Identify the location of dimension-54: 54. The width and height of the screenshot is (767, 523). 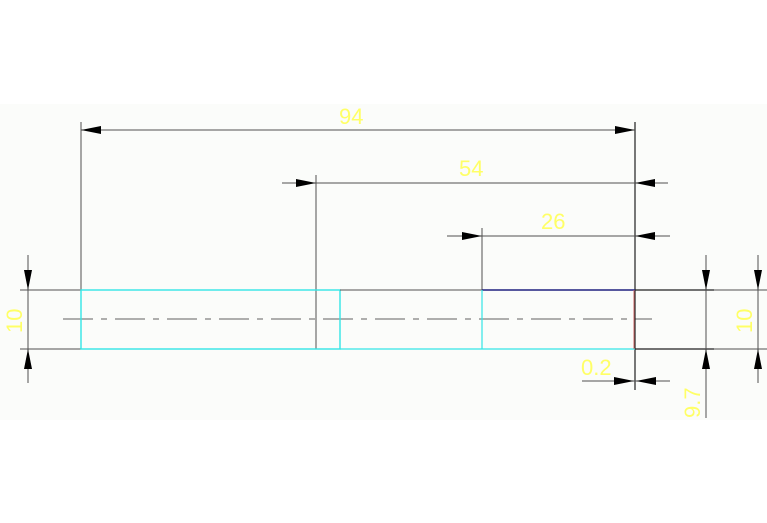
(475, 171).